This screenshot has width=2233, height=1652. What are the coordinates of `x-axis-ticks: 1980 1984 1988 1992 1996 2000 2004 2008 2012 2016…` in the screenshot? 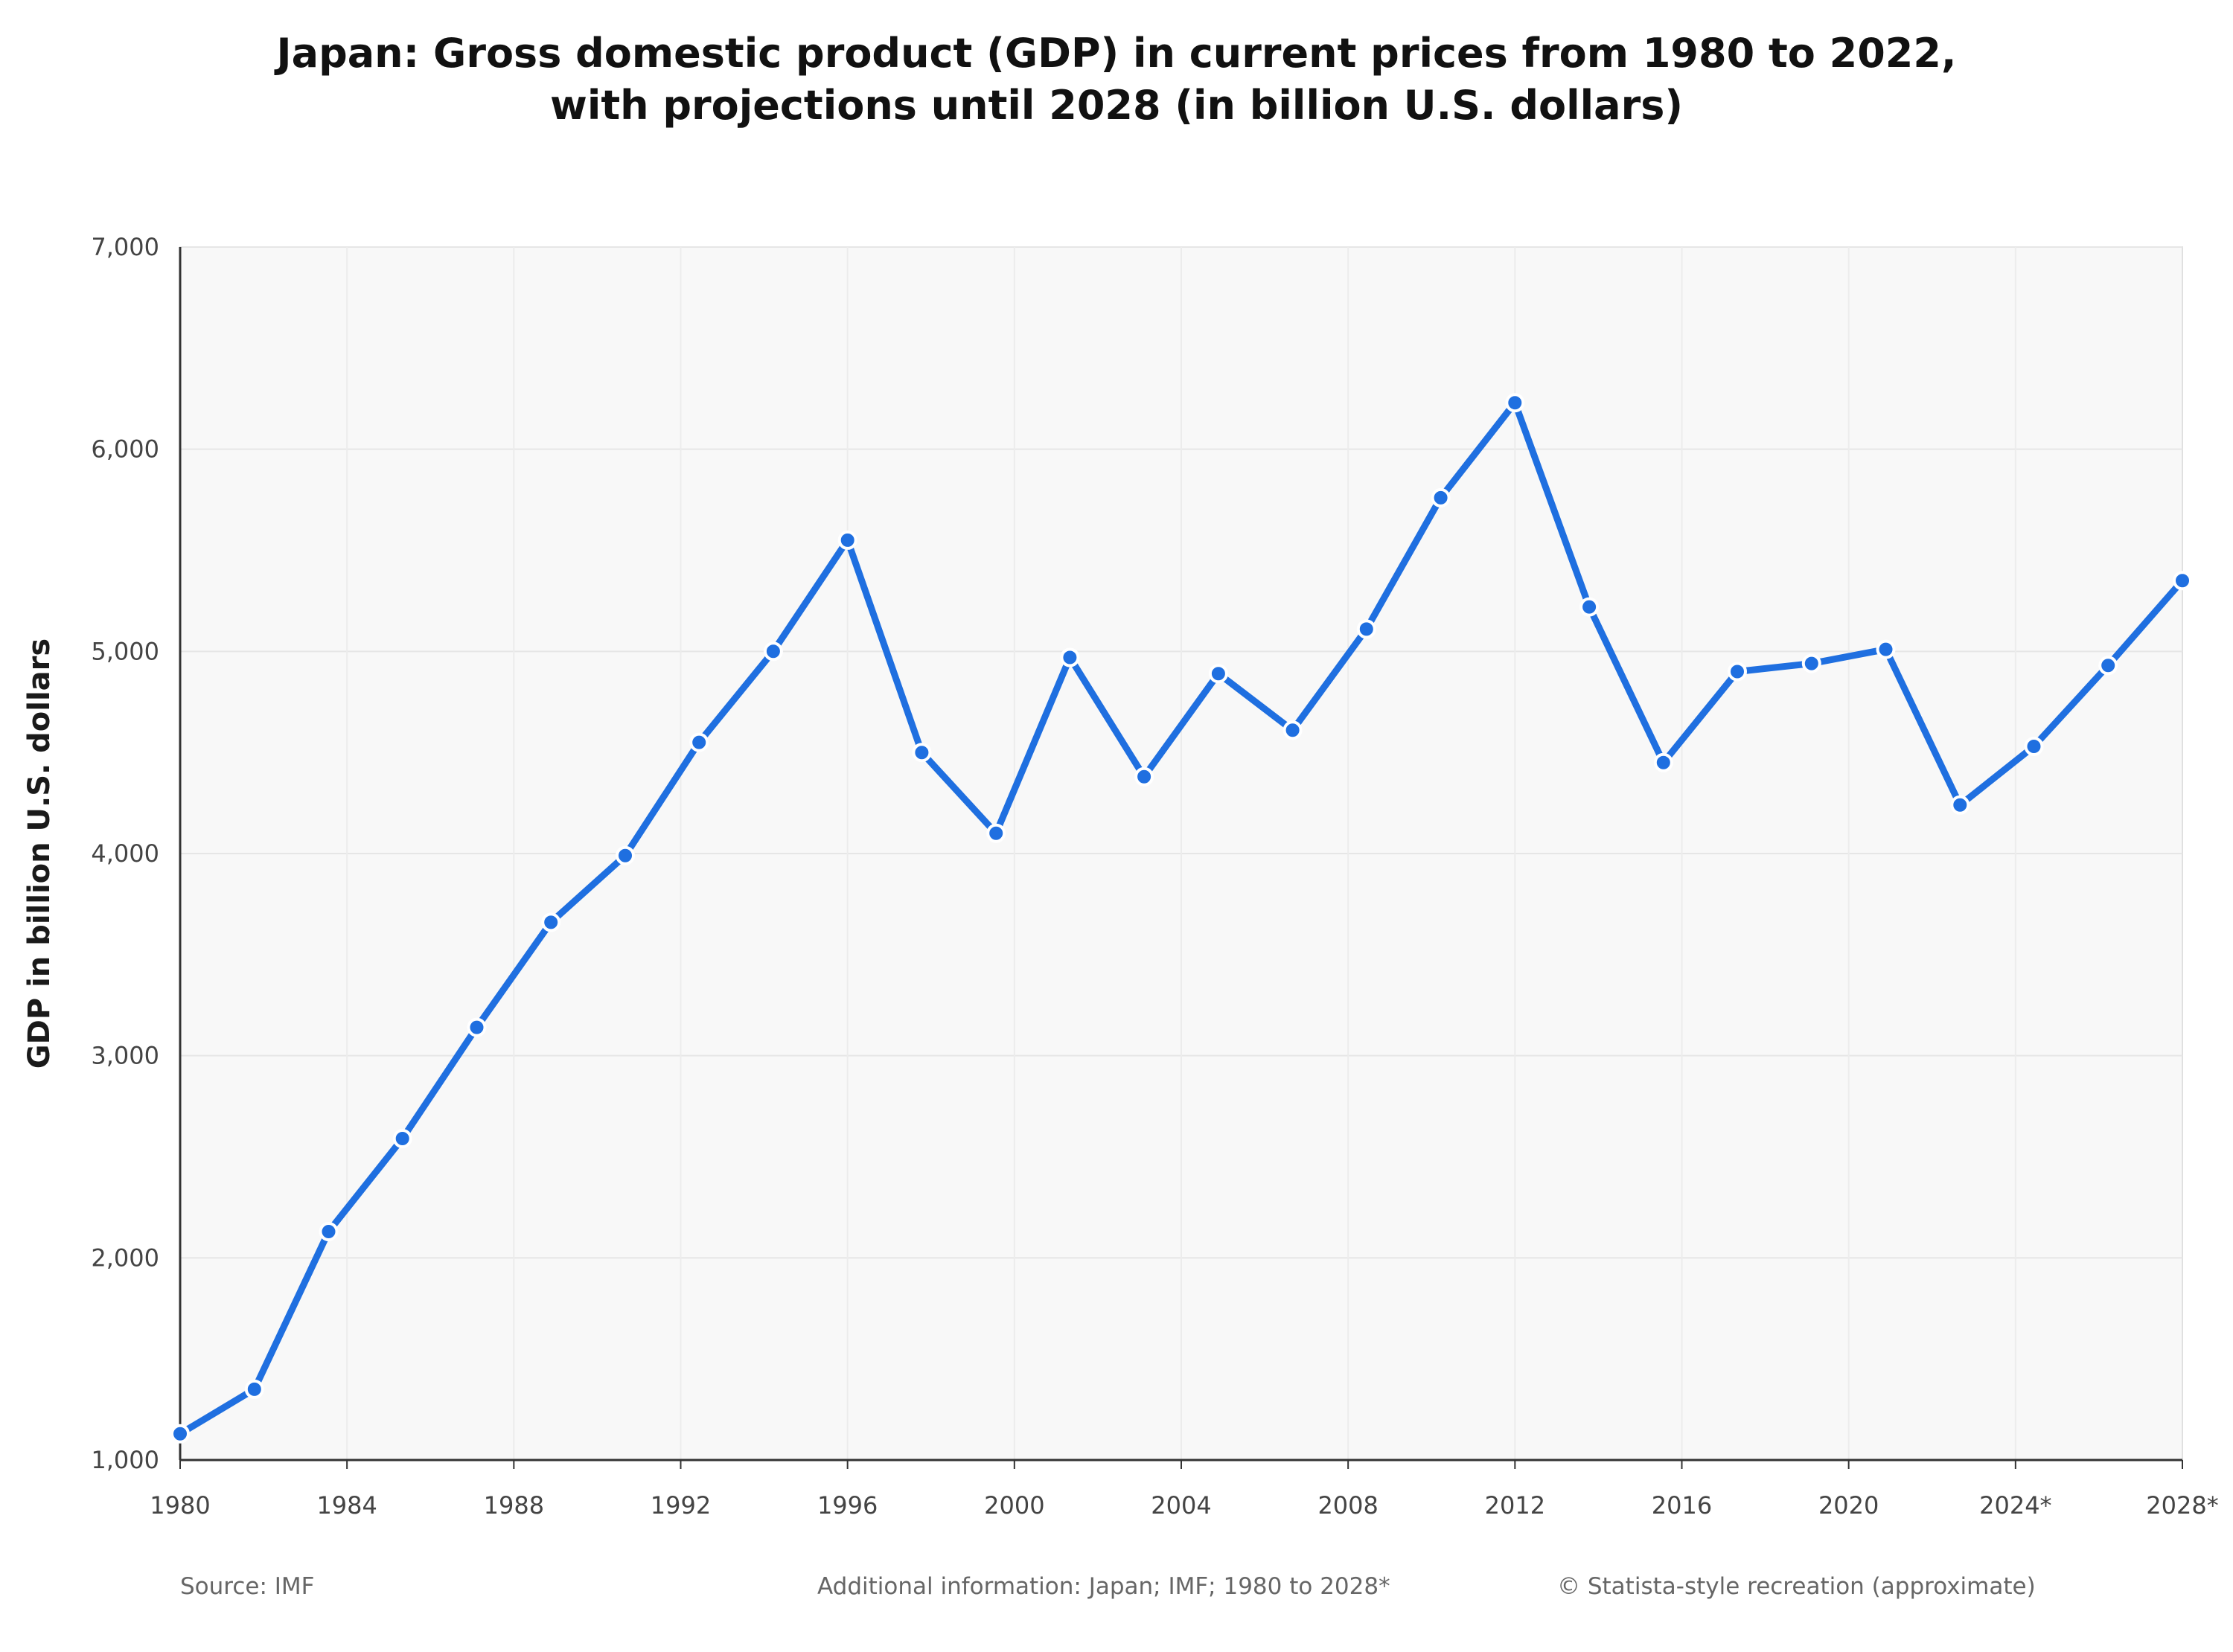 It's located at (1184, 1490).